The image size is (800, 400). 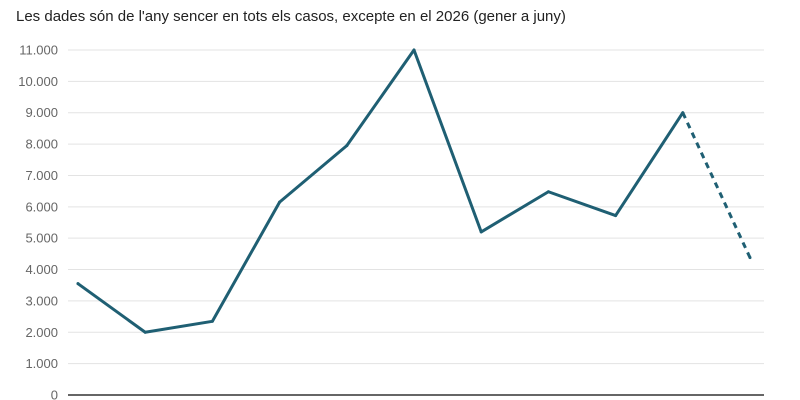 I want to click on y-tick-label: 8.000, so click(x=41, y=144).